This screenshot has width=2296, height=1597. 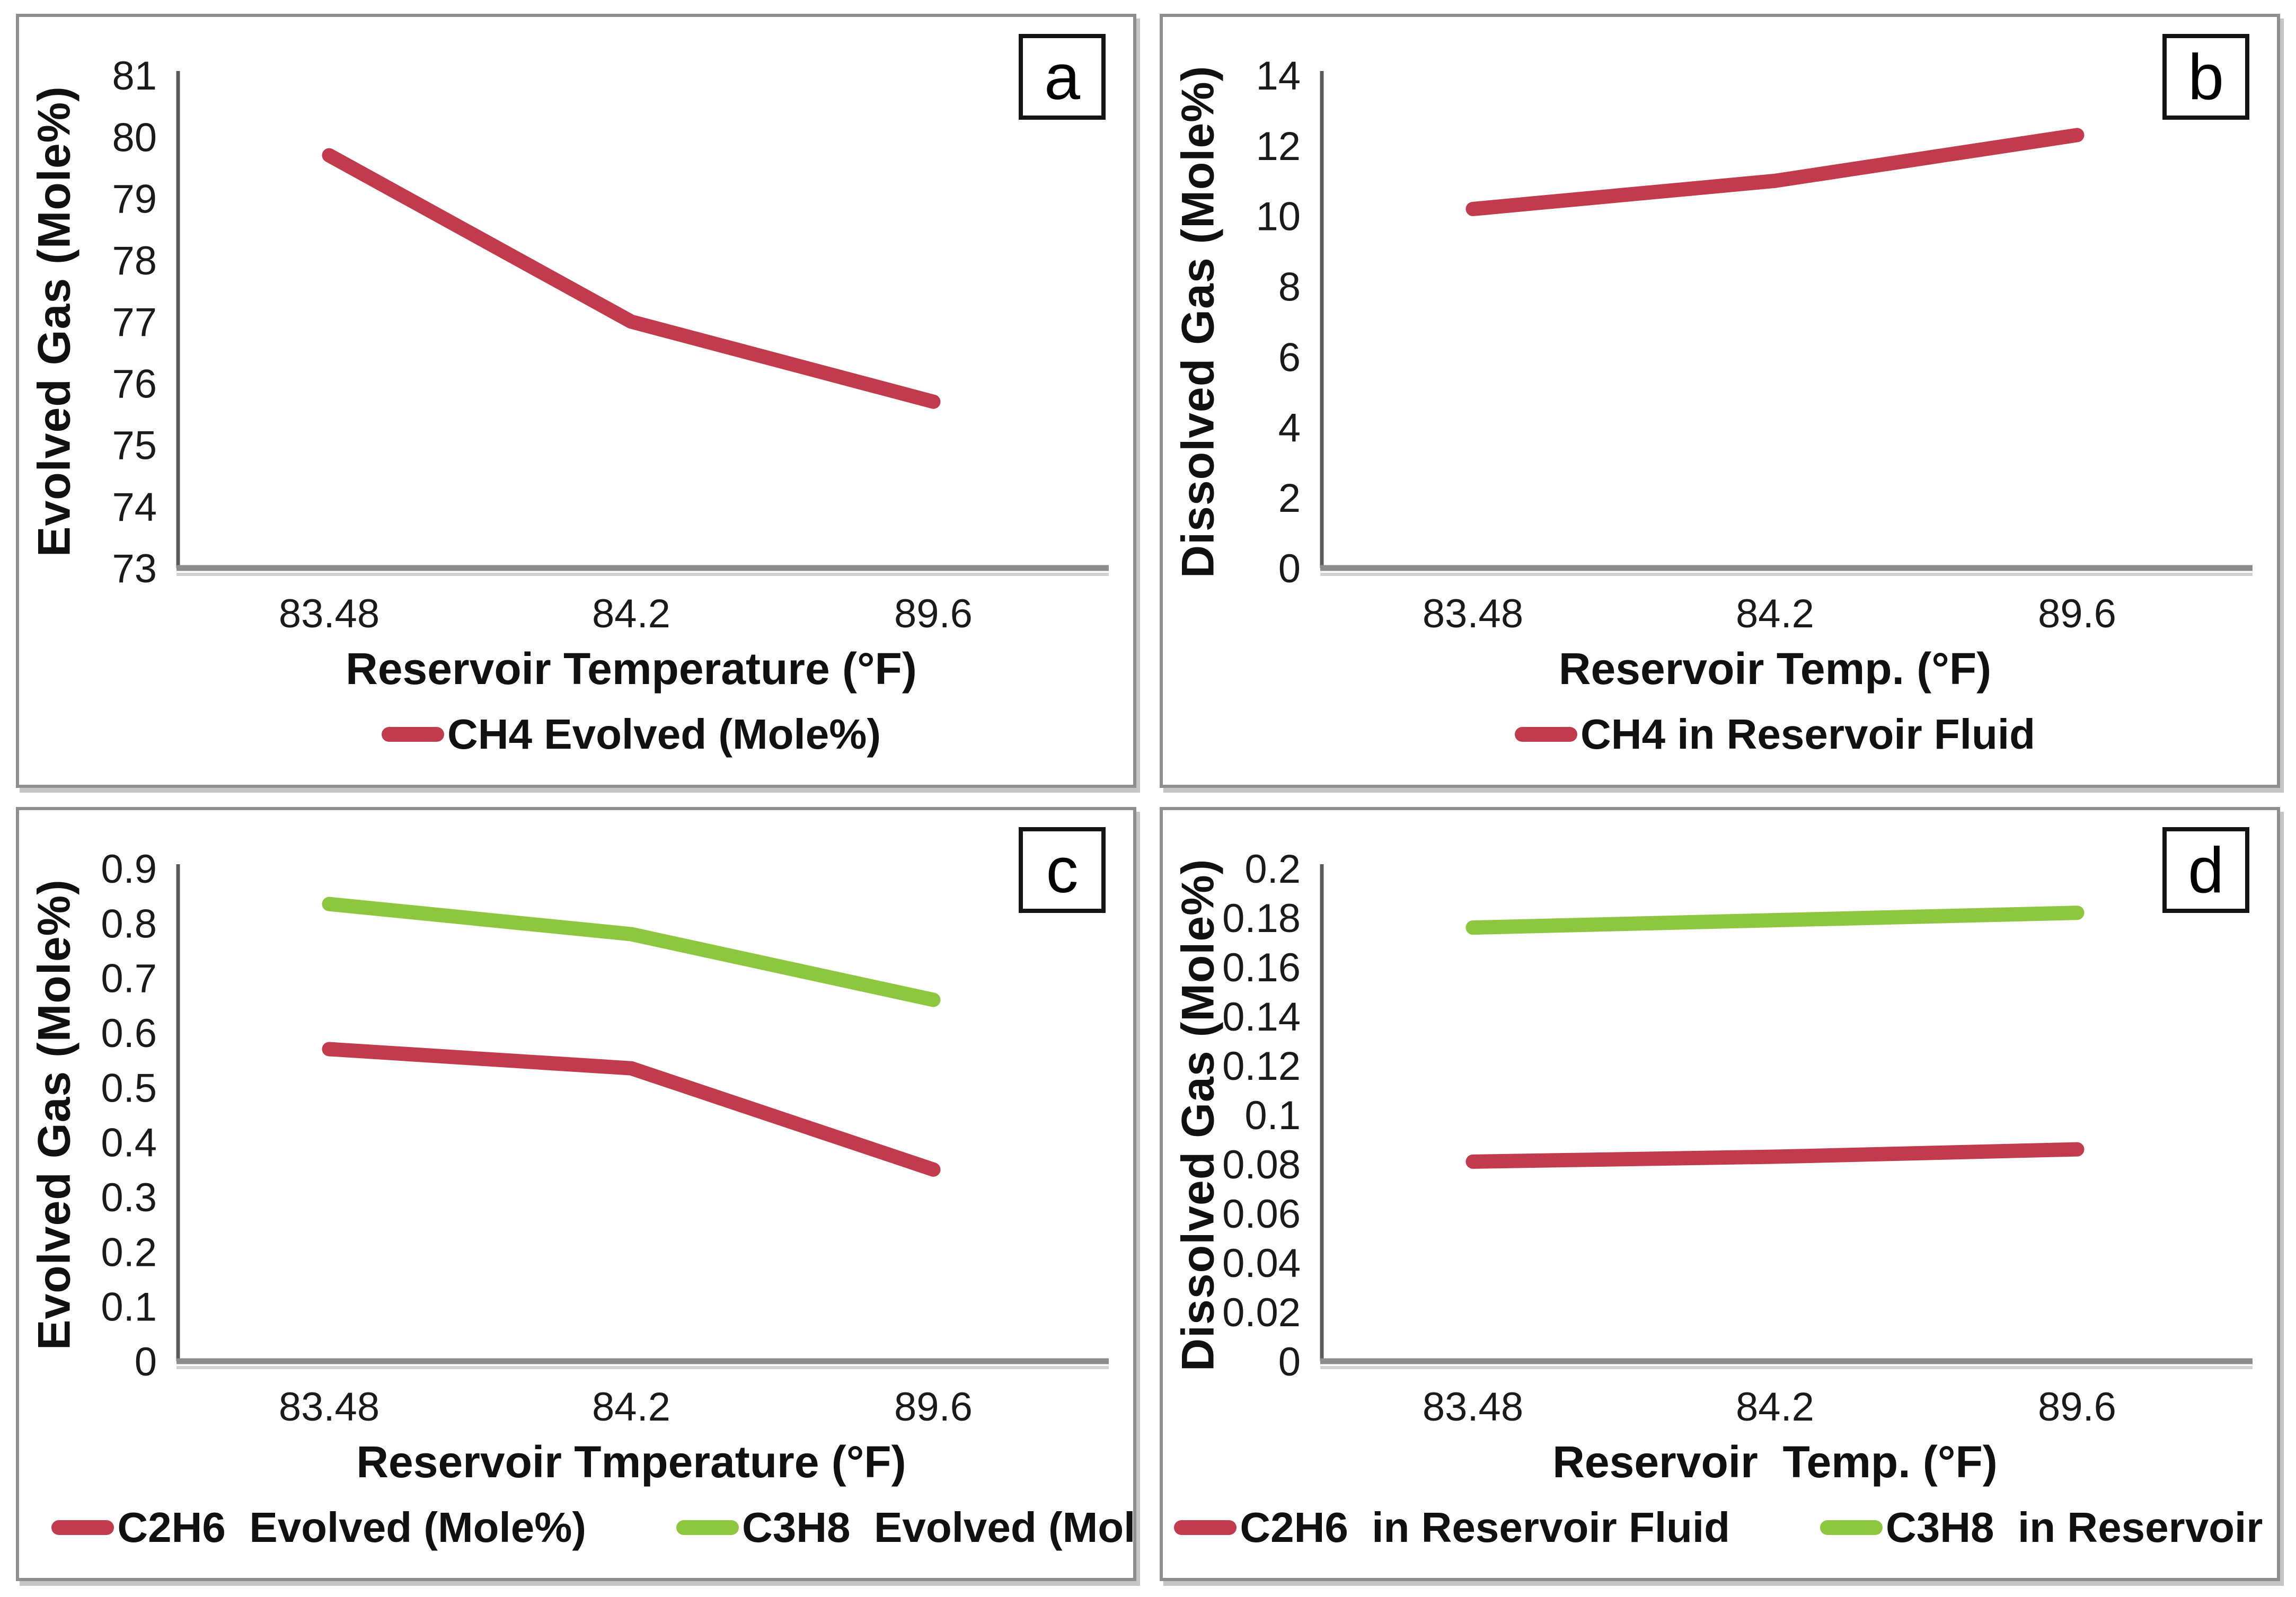 I want to click on svg-text: 0.7, so click(x=129, y=978).